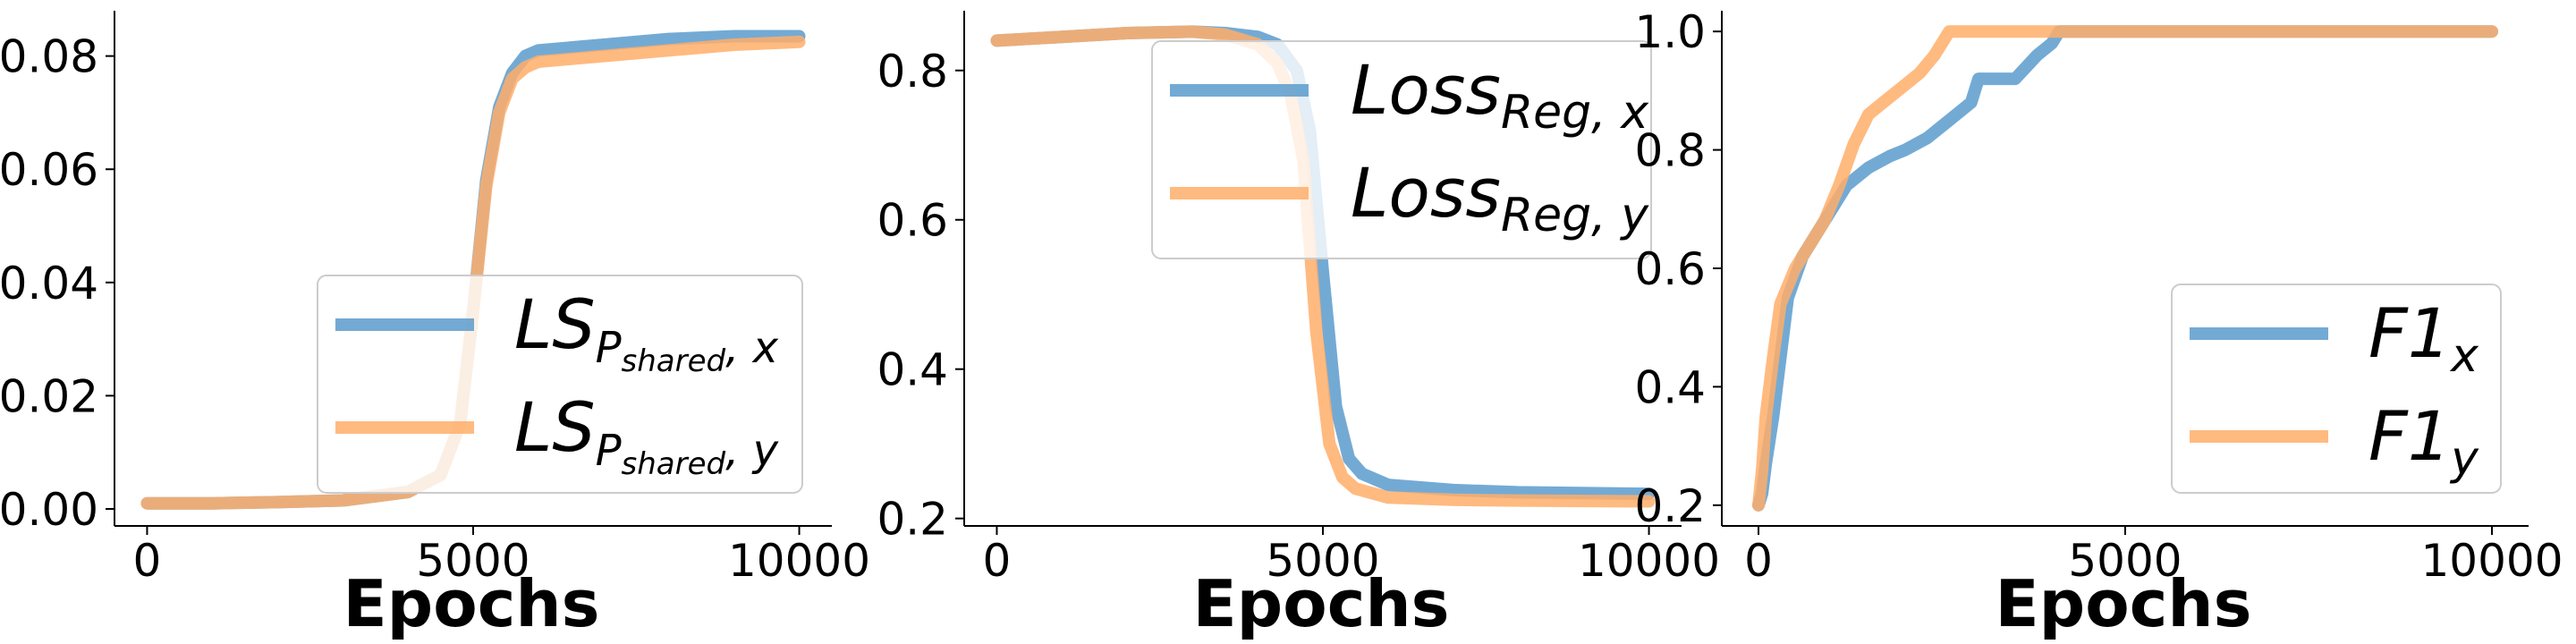 This screenshot has width=2576, height=644. Describe the element at coordinates (1500, 197) in the screenshot. I see `legend-label-y: LossReg, y` at that location.